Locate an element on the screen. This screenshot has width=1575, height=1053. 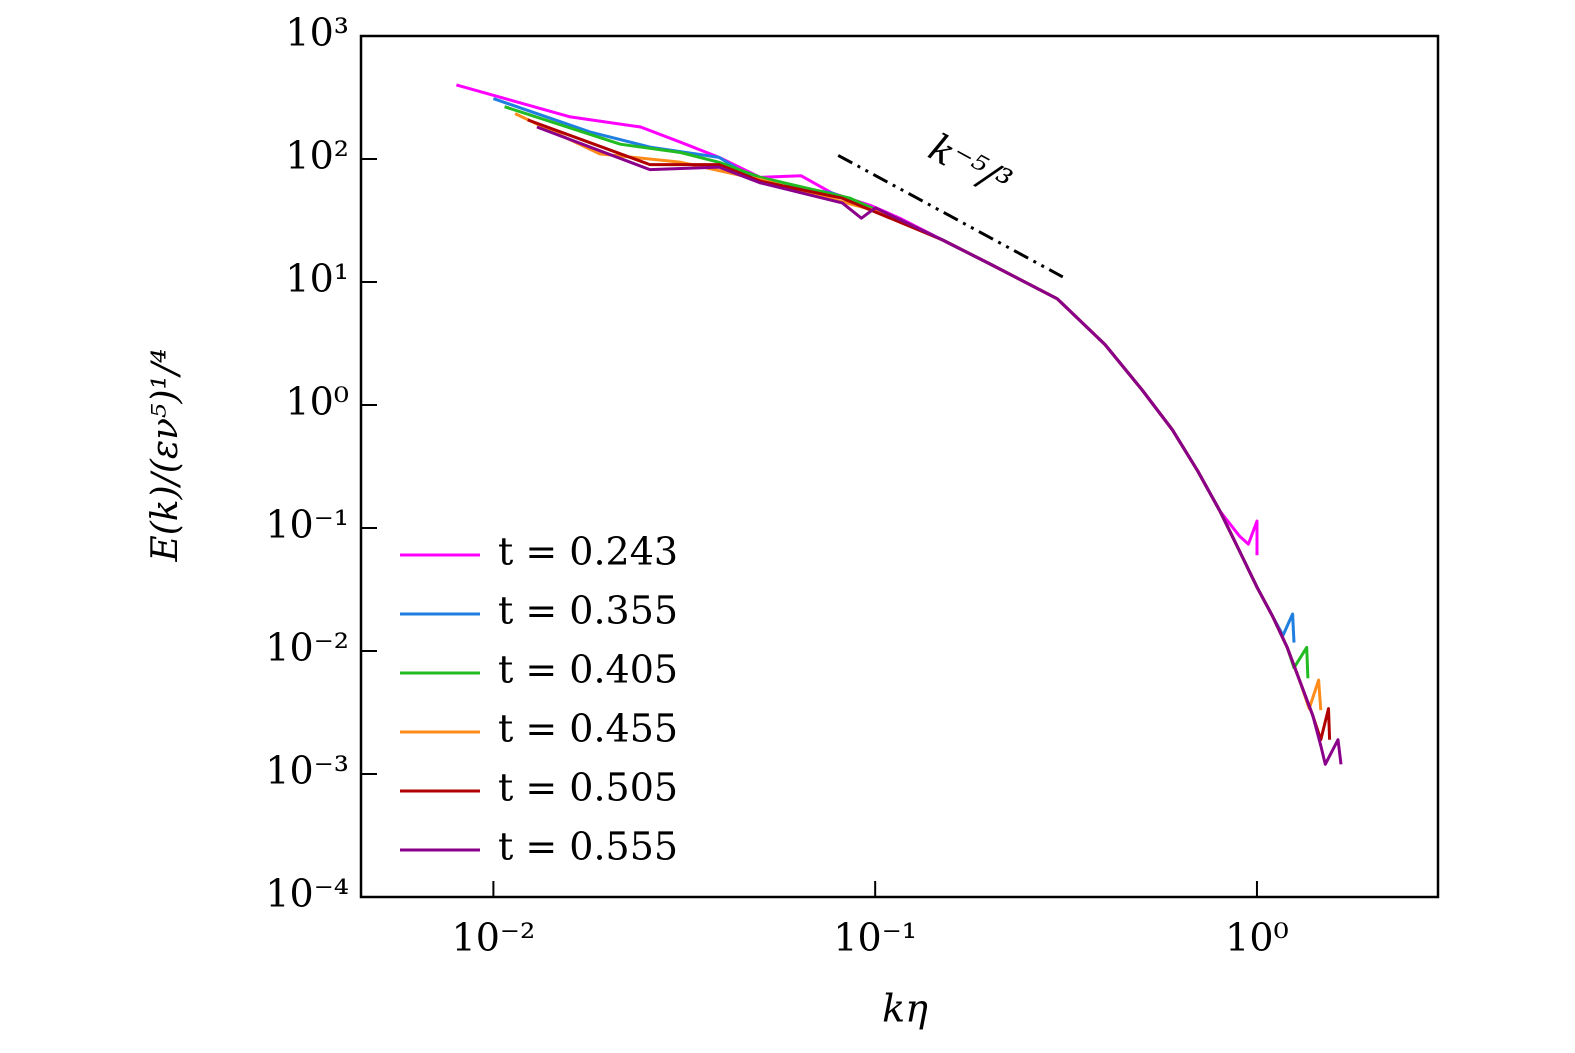
reference-label: k⁻⁵/³ is located at coordinates (970, 165).